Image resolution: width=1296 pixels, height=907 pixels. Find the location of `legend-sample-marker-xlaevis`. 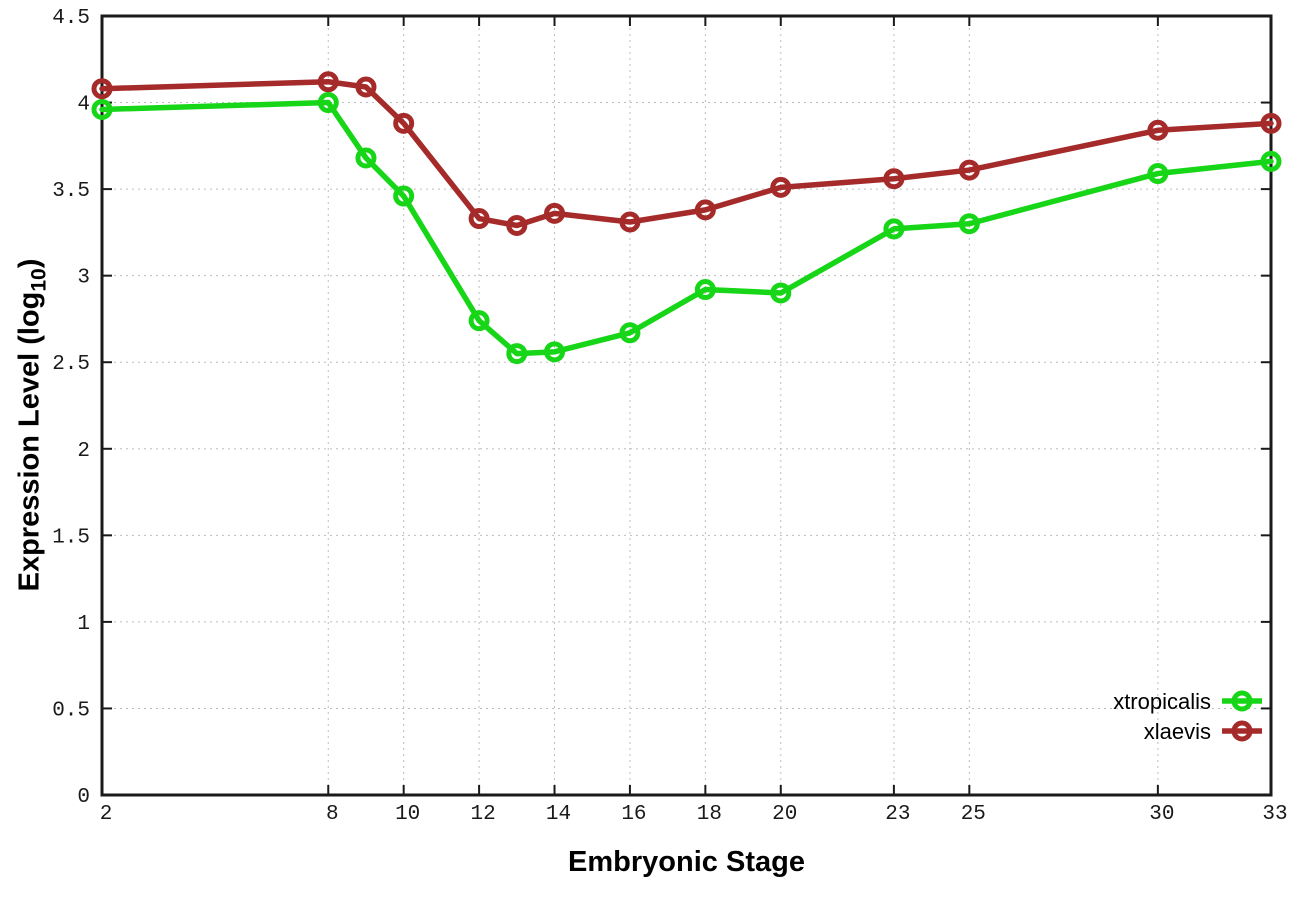

legend-sample-marker-xlaevis is located at coordinates (1242, 731).